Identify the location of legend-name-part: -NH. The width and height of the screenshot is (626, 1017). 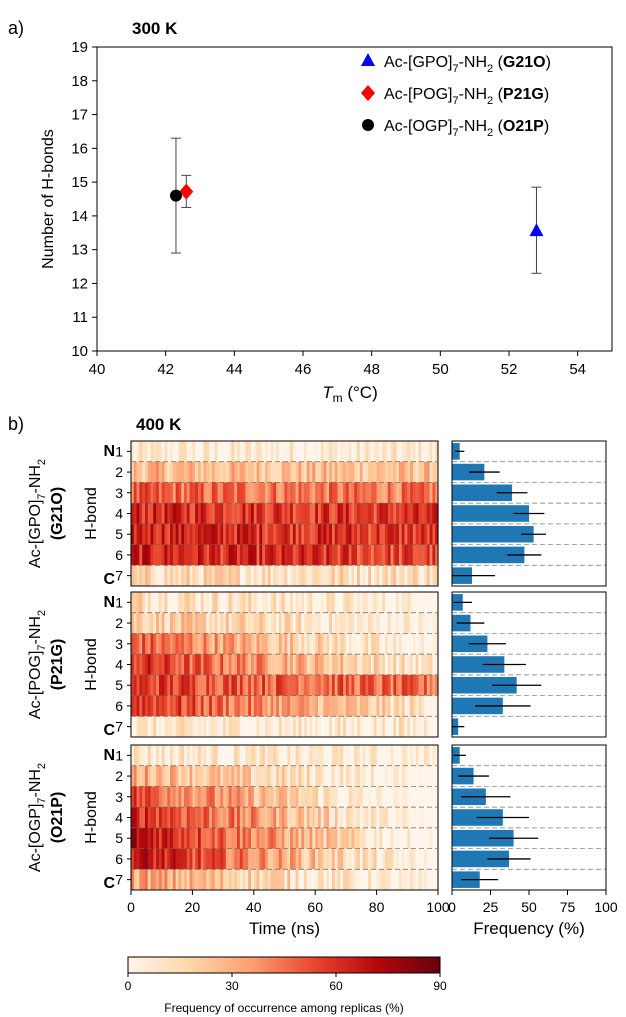
(473, 94).